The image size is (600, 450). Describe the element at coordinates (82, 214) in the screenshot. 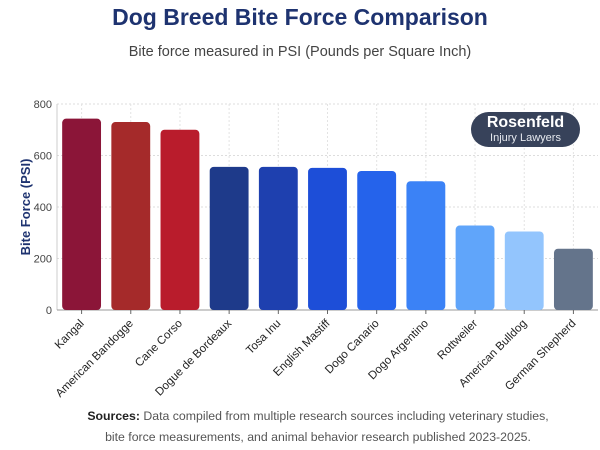

I see `bar-kangal` at that location.